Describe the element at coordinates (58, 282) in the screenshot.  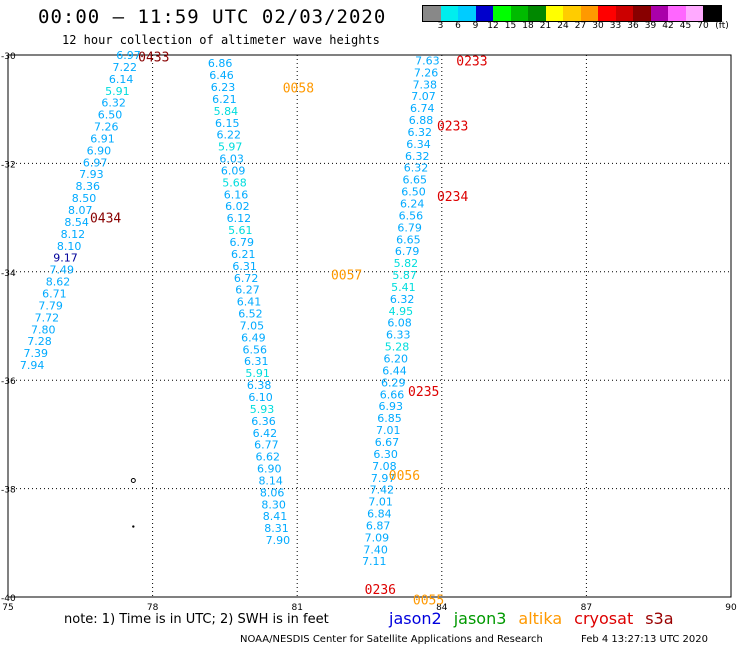
I see `swh-value-label: 8.62` at that location.